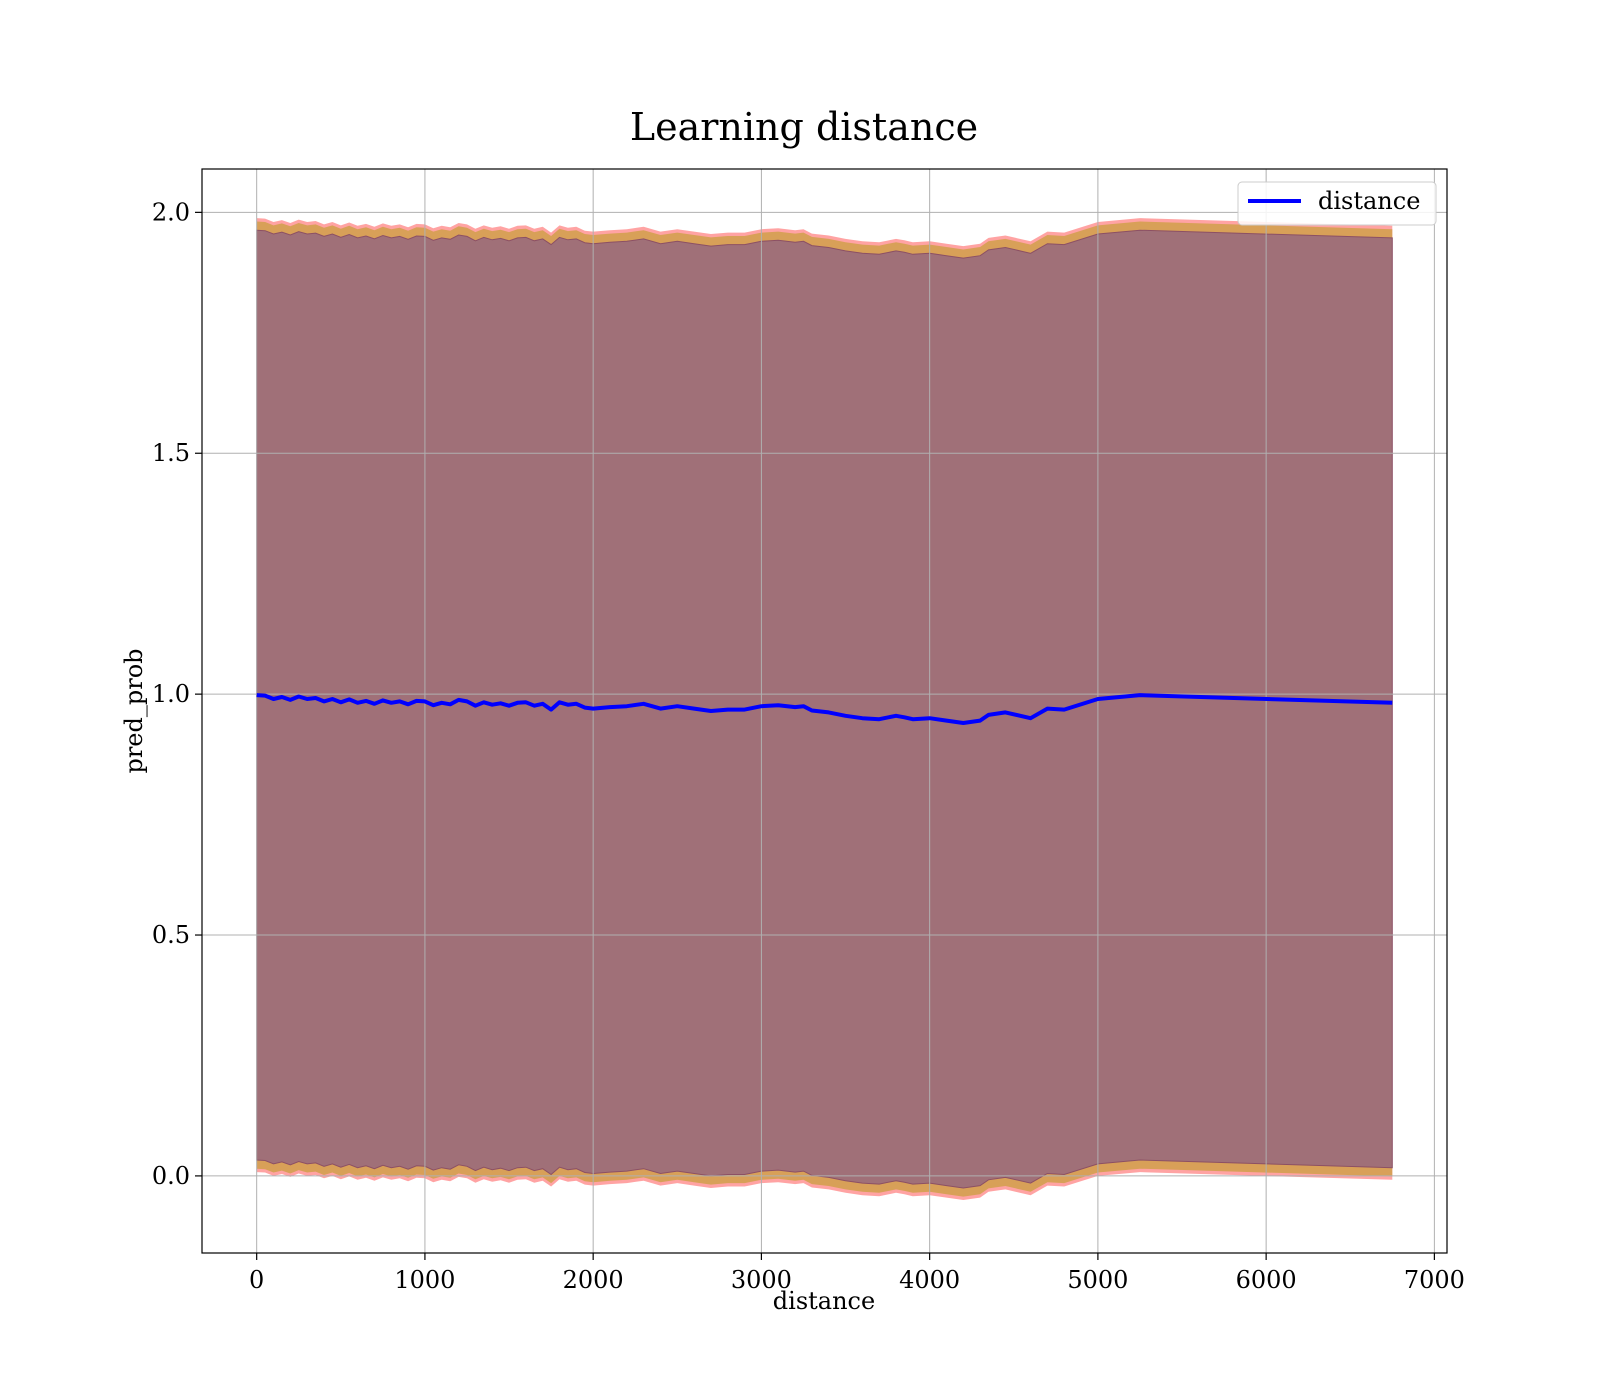 The width and height of the screenshot is (1600, 1400). What do you see at coordinates (171, 453) in the screenshot?
I see `y-tick-label: 1.5` at bounding box center [171, 453].